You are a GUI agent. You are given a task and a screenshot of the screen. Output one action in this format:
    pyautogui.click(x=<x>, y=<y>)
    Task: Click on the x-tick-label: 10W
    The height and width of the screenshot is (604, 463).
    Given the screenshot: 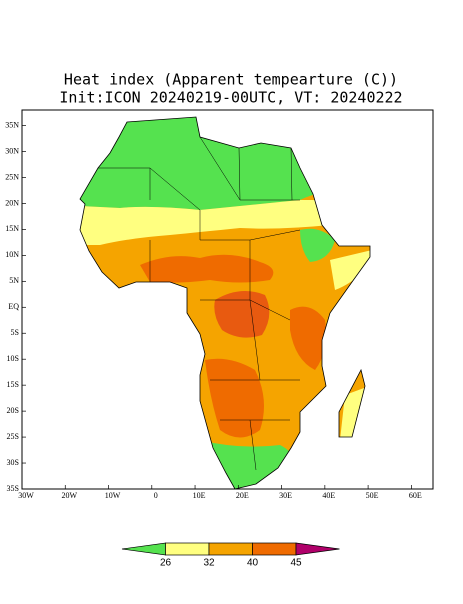 What is the action you would take?
    pyautogui.click(x=113, y=495)
    